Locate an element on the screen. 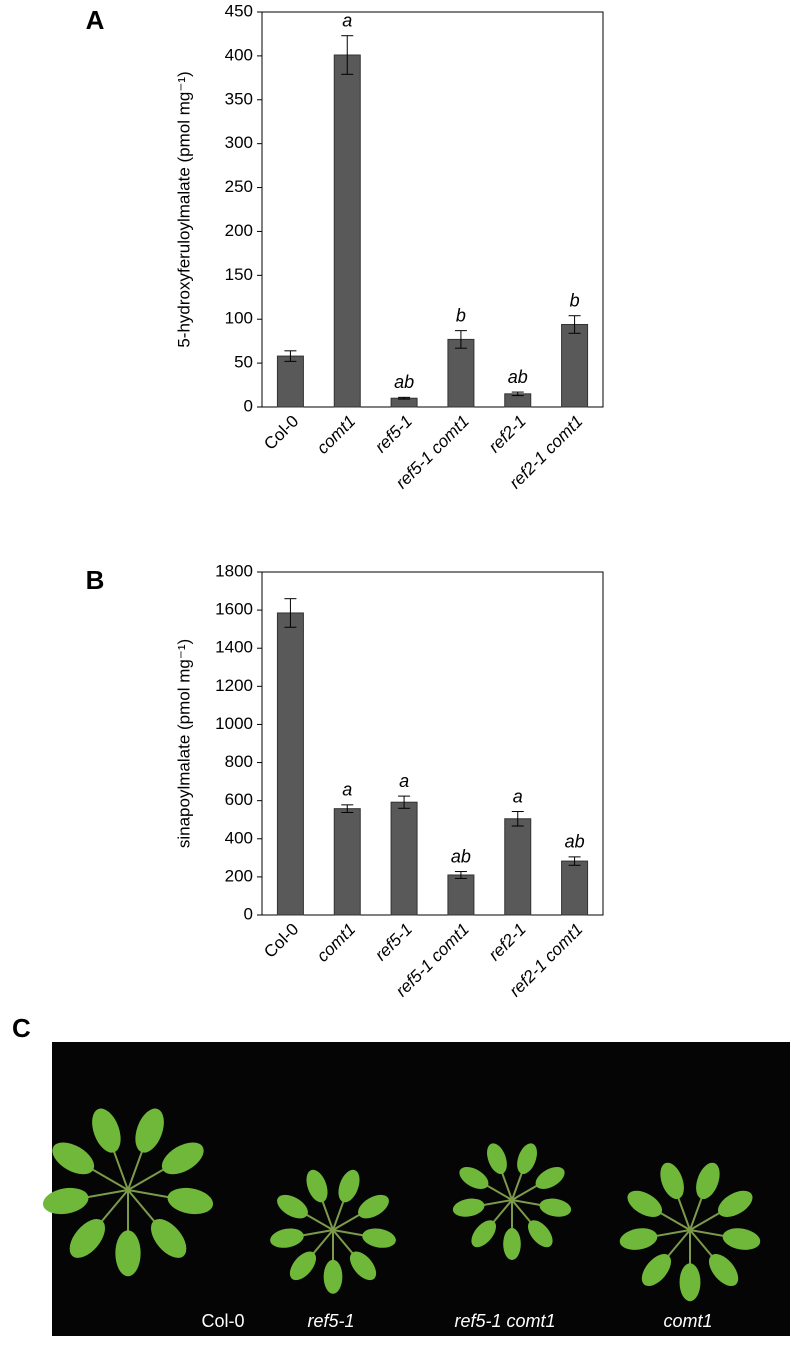 The width and height of the screenshot is (791, 1351). y-tick-label: 450 is located at coordinates (239, 10).